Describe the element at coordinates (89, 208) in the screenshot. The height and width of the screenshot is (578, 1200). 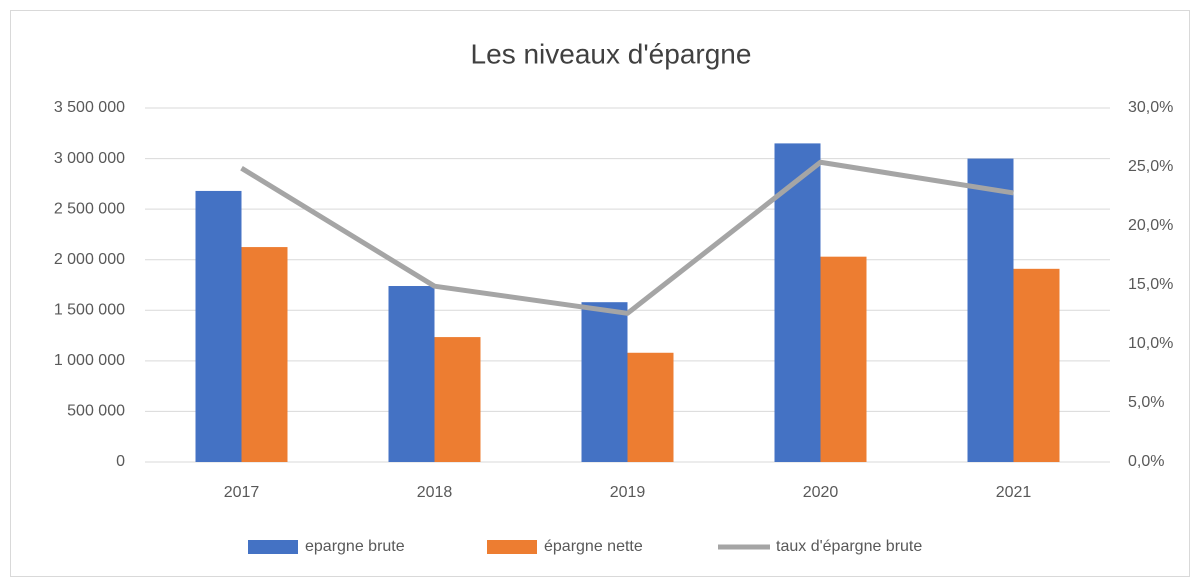
I see `y-tick-label: 2 500 000` at that location.